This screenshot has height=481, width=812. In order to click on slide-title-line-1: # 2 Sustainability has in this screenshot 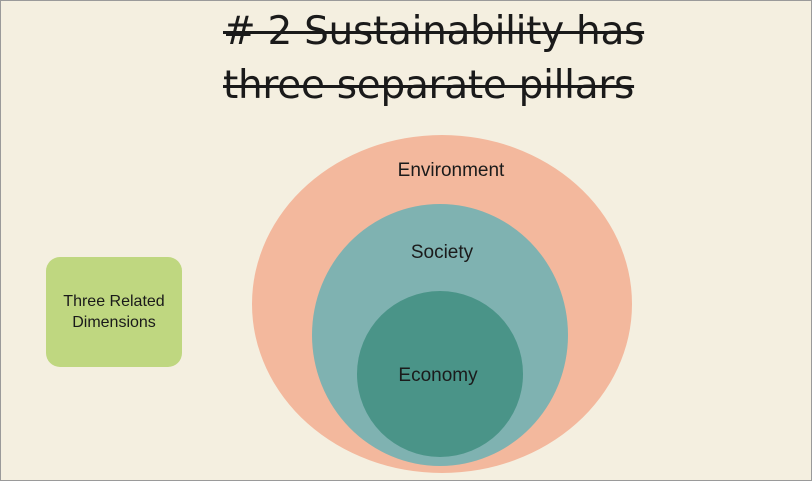, I will do `click(434, 31)`.